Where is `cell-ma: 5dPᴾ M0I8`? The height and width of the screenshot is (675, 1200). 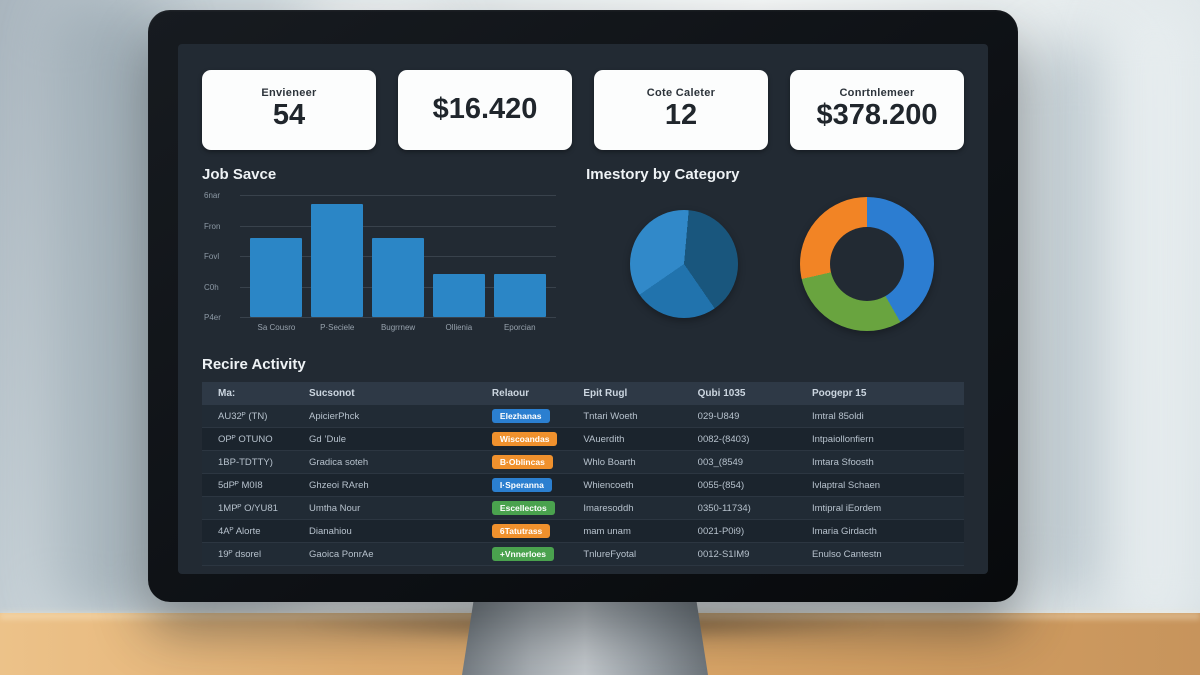 cell-ma: 5dPᴾ M0I8 is located at coordinates (240, 485).